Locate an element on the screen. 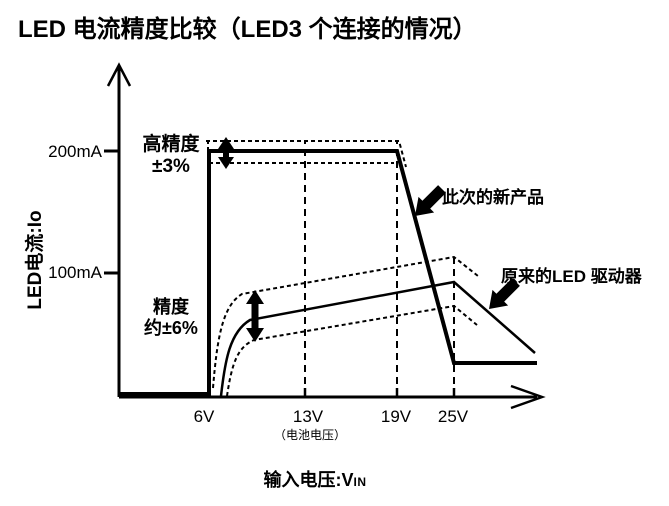 This screenshot has width=669, height=506. page-title: LED 电流精度比较（LED3 个连接的情况） is located at coordinates (247, 29).